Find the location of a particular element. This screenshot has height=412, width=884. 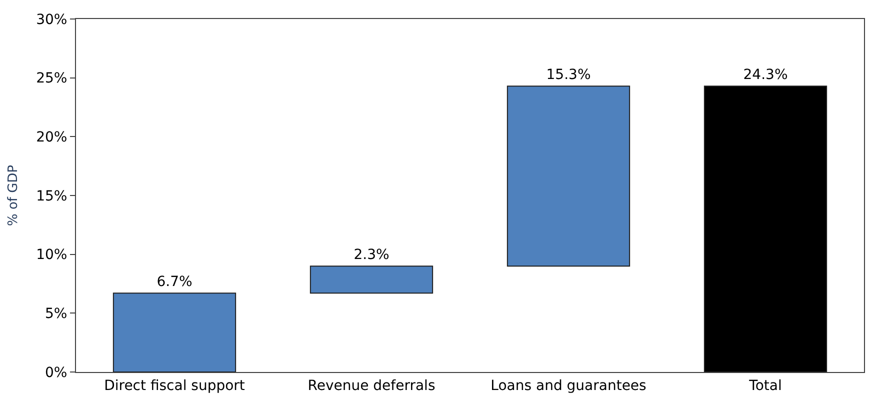

x-tick-label: Loans and guarantees is located at coordinates (568, 386).